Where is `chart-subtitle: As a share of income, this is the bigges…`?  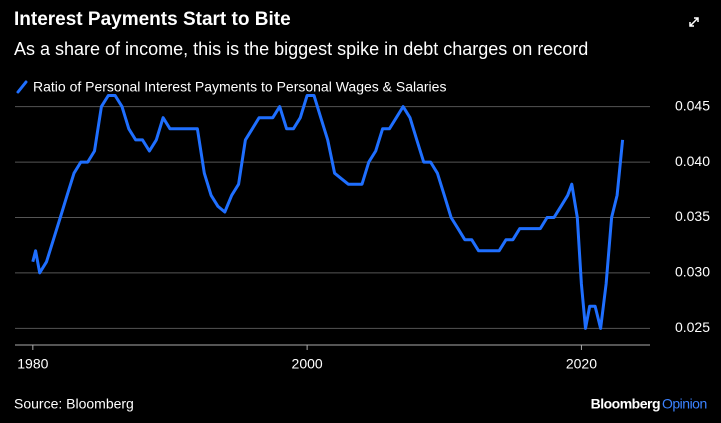
chart-subtitle: As a share of income, this is the bigges… is located at coordinates (301, 49).